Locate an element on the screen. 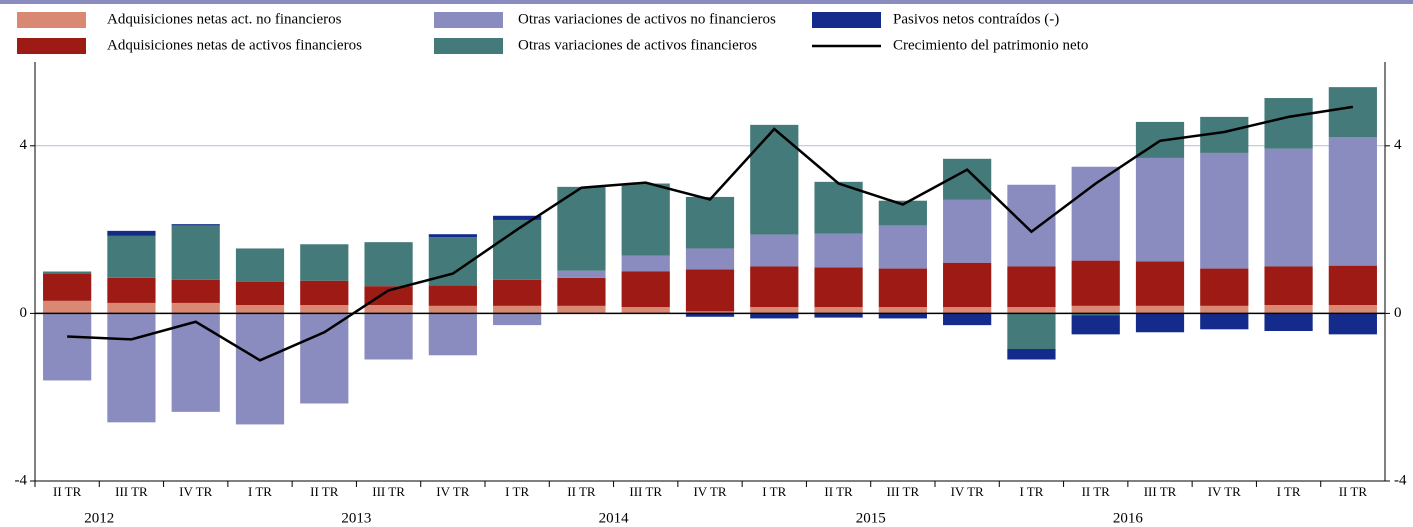 This screenshot has height=527, width=1413. y-tick-label: 4 is located at coordinates (24, 145).